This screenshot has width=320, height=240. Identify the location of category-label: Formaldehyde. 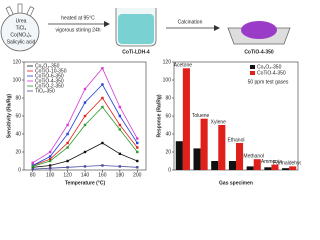
(287, 164).